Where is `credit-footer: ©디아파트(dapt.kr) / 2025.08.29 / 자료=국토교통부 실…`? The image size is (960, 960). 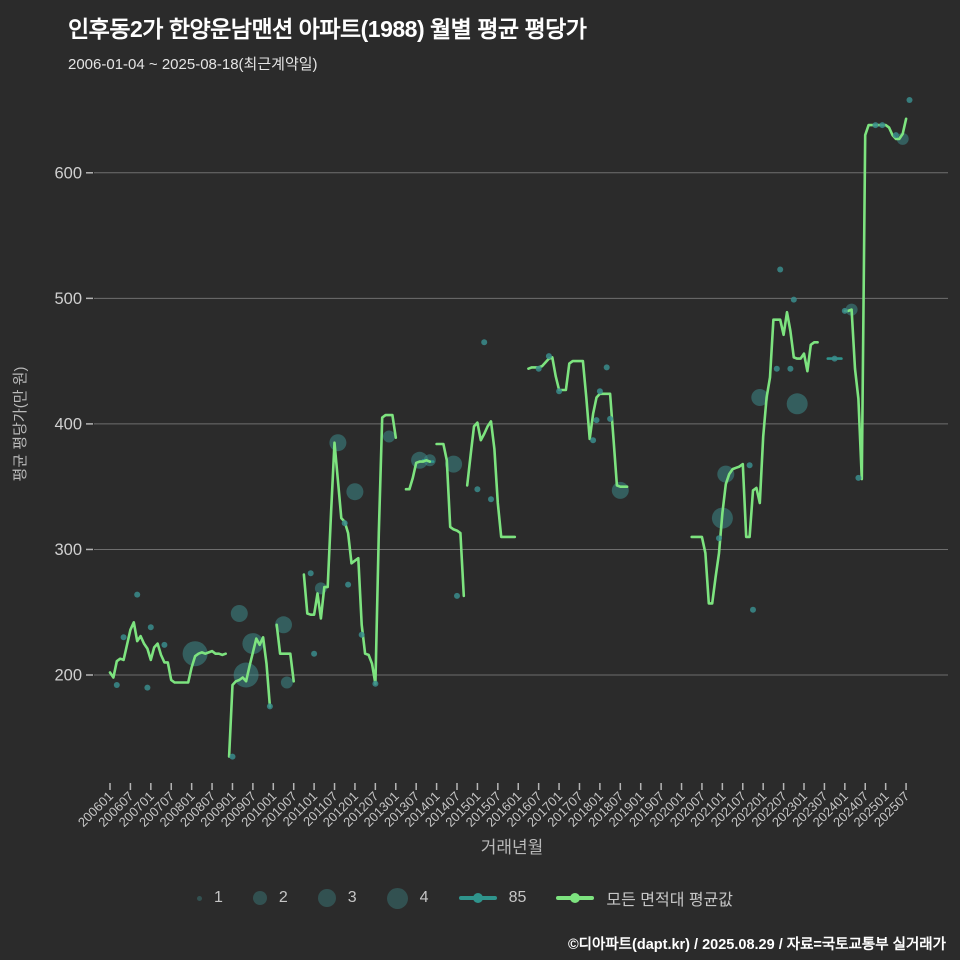
credit-footer: ©디아파트(dapt.kr) / 2025.08.29 / 자료=국토교통부 실… is located at coordinates (756, 945).